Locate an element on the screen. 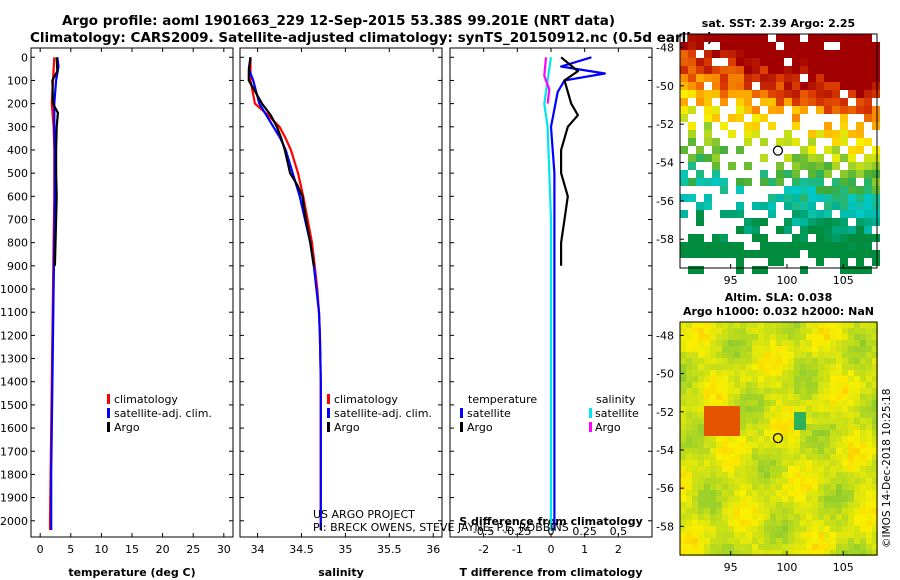  lat-tick-label: -58 is located at coordinates (665, 239).